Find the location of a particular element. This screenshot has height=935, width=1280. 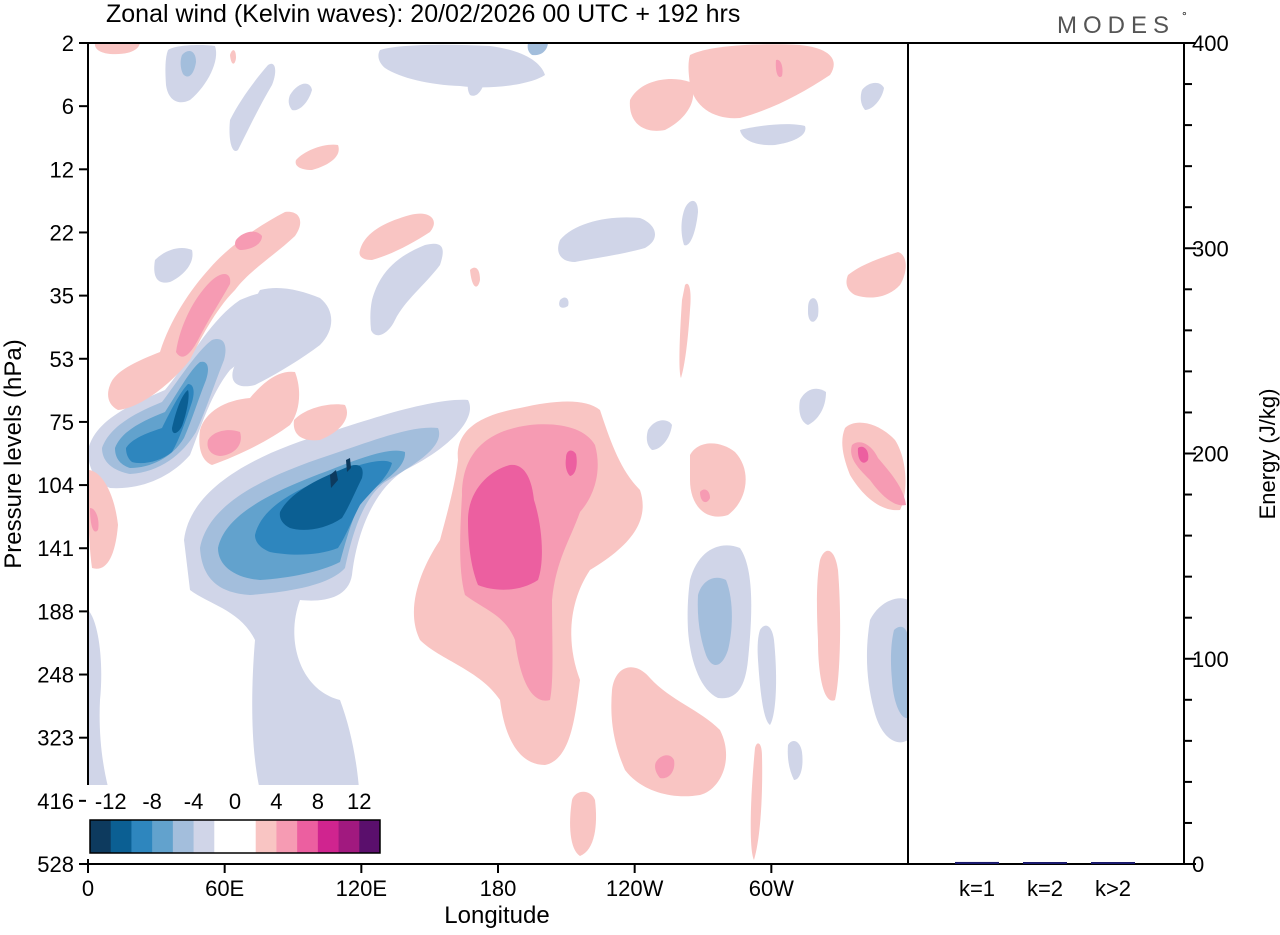

energy-category-label: k=2 is located at coordinates (1045, 888).